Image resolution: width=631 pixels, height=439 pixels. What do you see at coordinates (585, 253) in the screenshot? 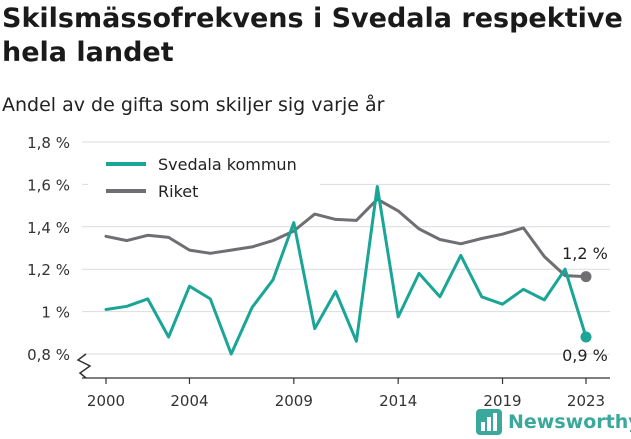
I see `end-label-riket: 1,2 %` at bounding box center [585, 253].